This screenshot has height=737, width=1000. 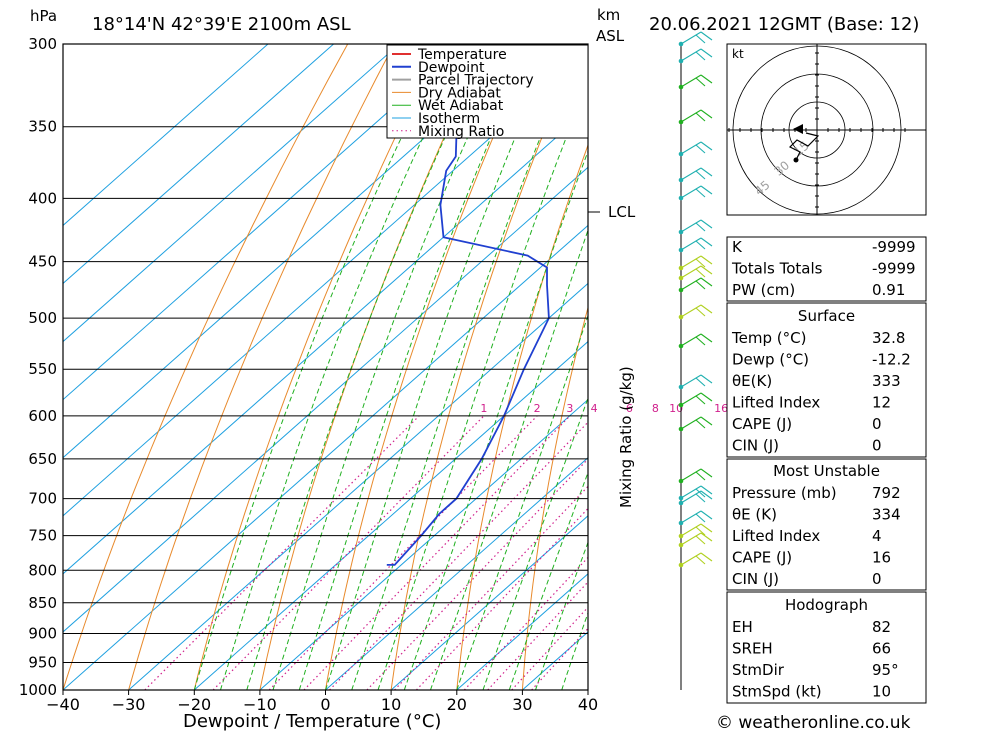 I want to click on pressure-label: 850, so click(x=42, y=603).